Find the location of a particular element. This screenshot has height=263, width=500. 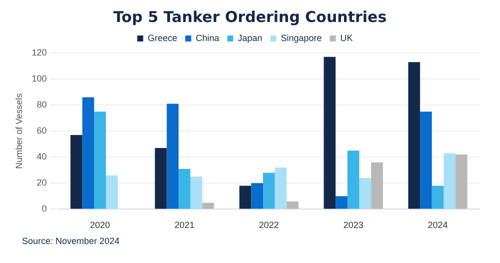

legend-label: UK is located at coordinates (346, 37).